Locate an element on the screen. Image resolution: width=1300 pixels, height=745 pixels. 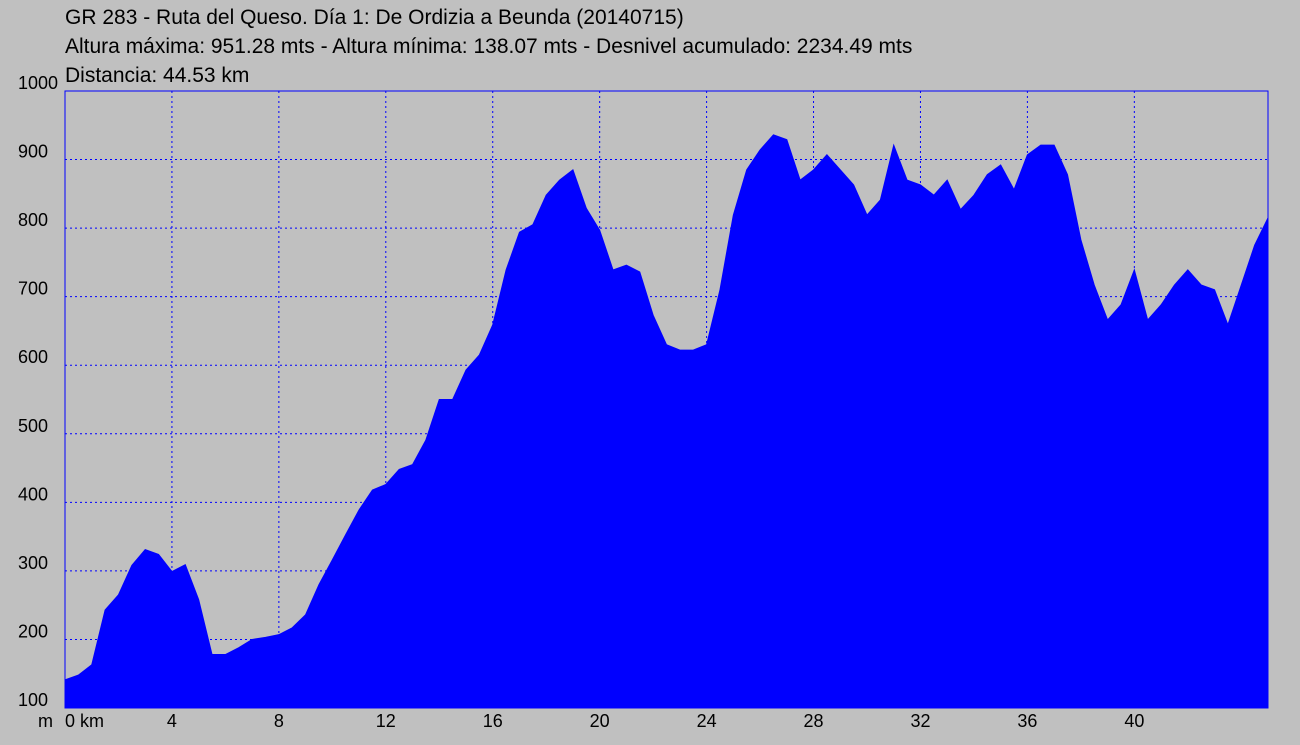
x-tick-label: 40 is located at coordinates (1134, 721).